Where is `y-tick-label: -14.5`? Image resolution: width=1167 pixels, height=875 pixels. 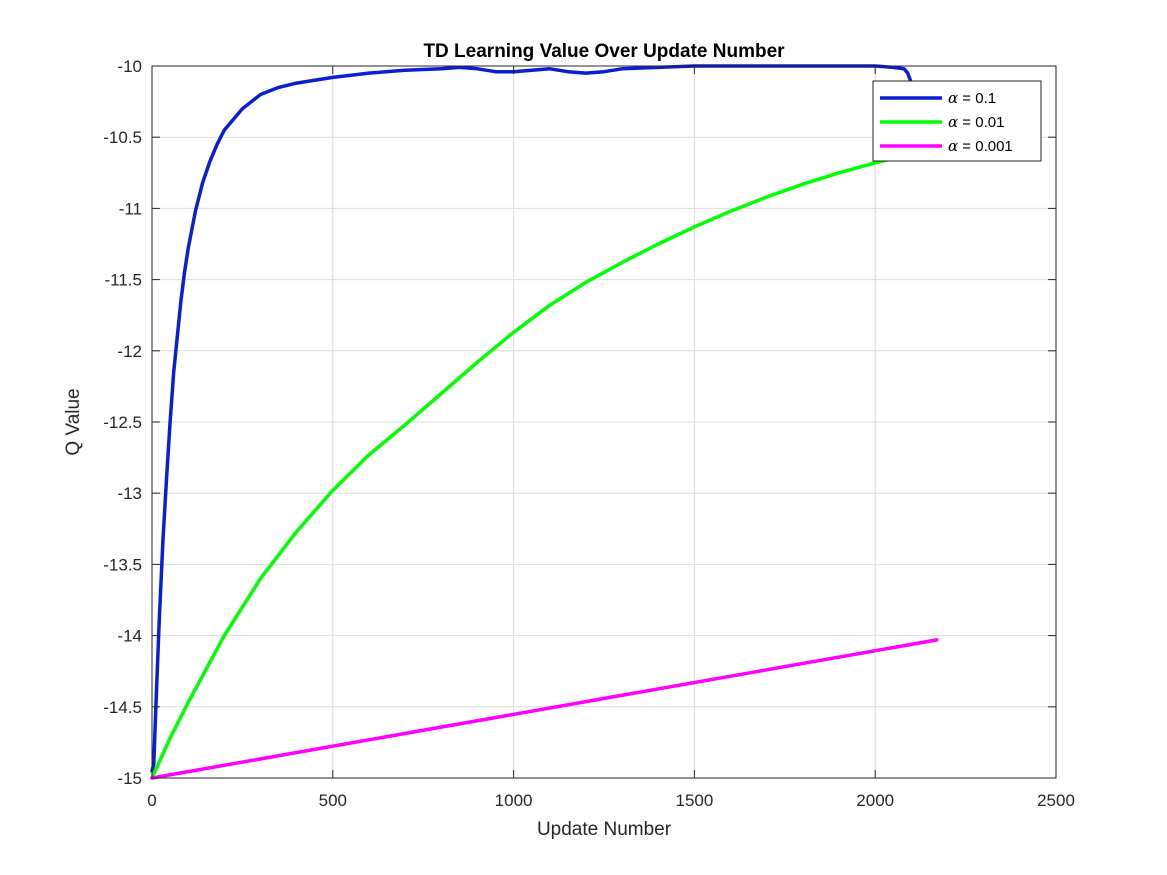 y-tick-label: -14.5 is located at coordinates (122, 707).